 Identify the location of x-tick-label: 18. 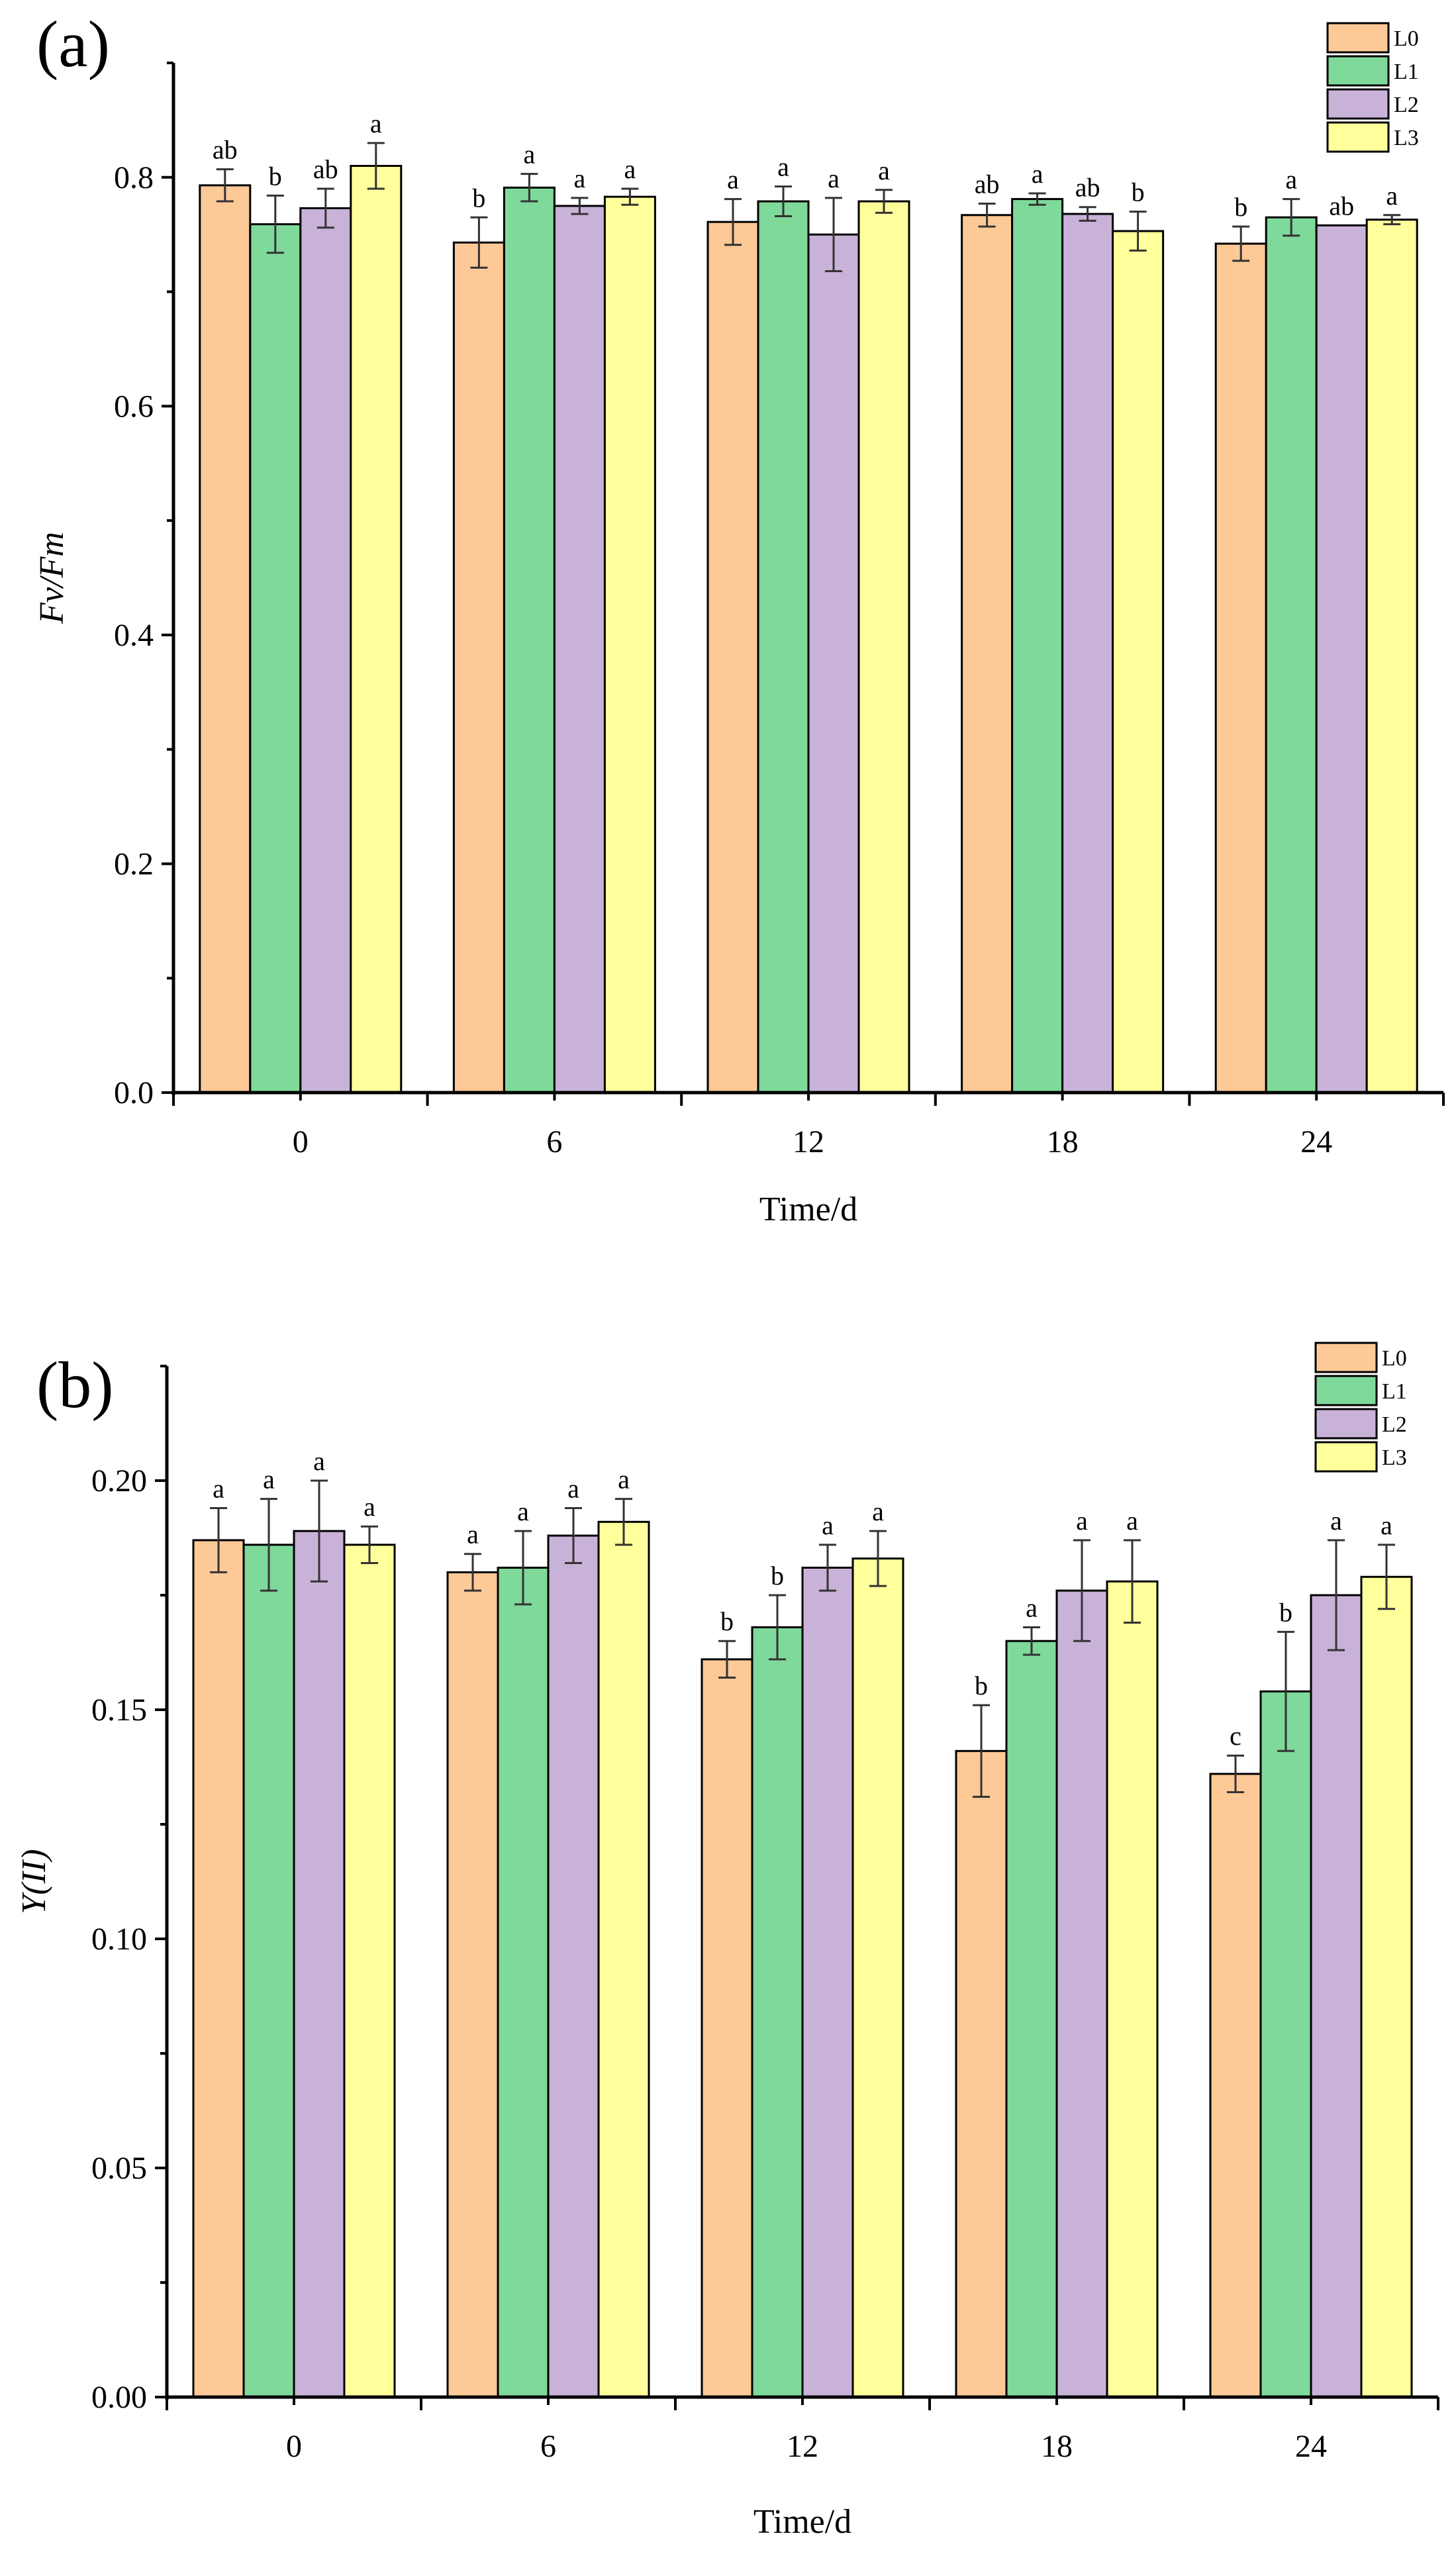
(1063, 1141).